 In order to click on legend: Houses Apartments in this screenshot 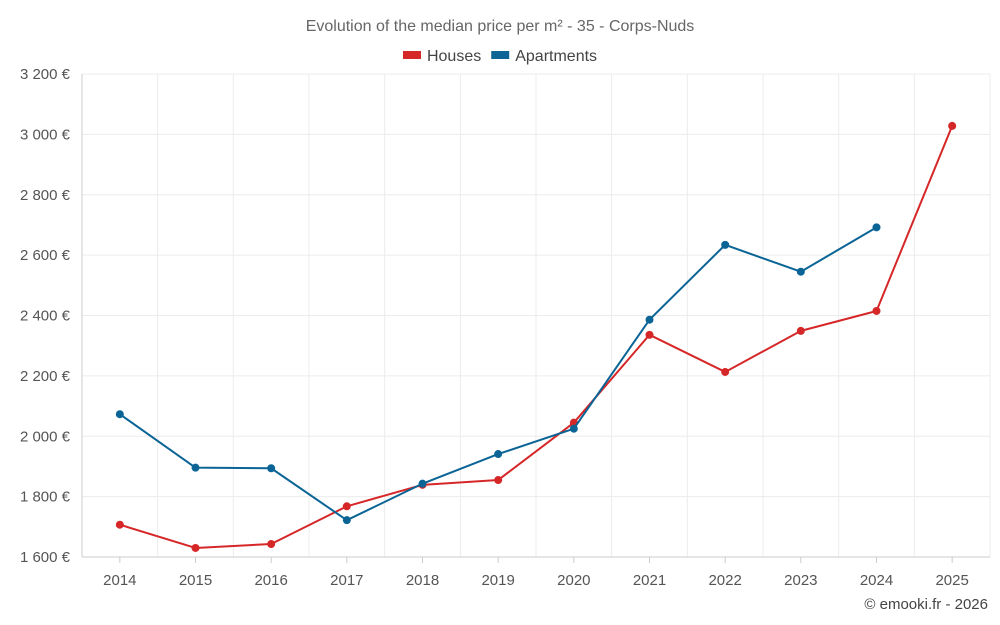, I will do `click(499, 56)`.